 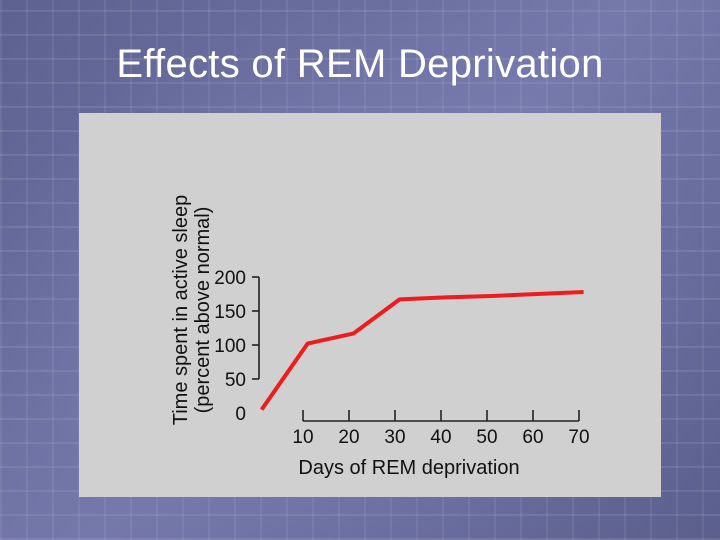 I want to click on x-tick-label: 10, so click(x=302, y=437).